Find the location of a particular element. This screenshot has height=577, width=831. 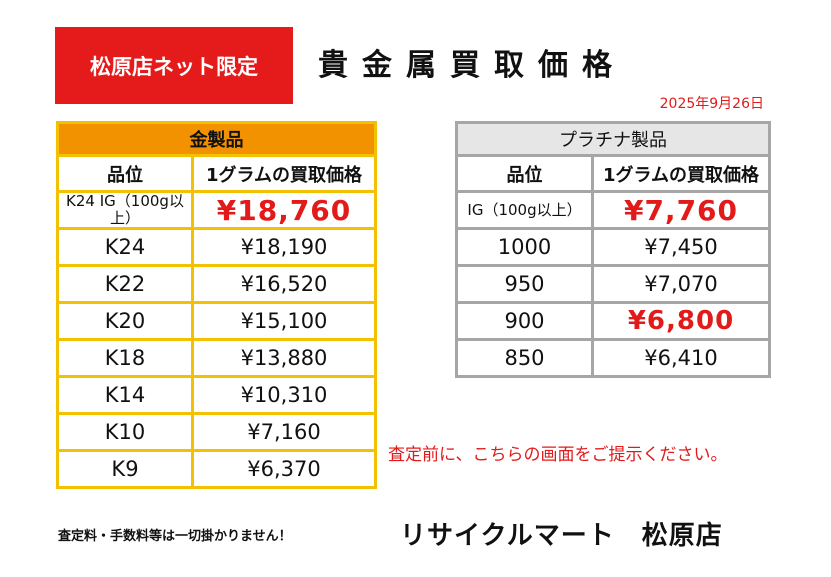

table-row: IG（100g以上） ¥7,760 is located at coordinates (613, 210).